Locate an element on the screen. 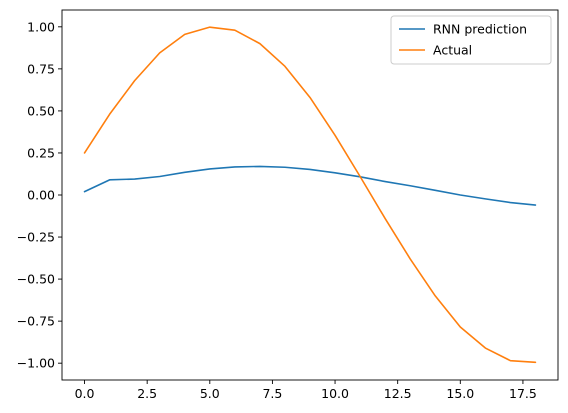 Image resolution: width=568 pixels, height=413 pixels. y-tick-label: −0.75 is located at coordinates (36, 321).